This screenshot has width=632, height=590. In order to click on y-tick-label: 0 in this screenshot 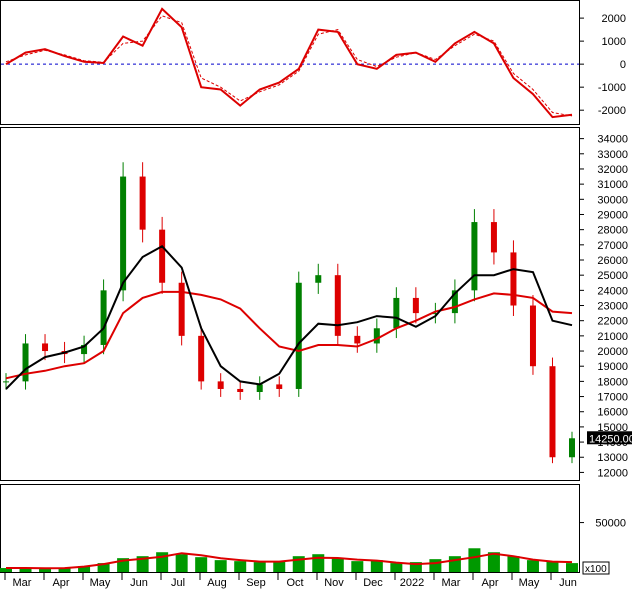, I will do `click(623, 65)`.